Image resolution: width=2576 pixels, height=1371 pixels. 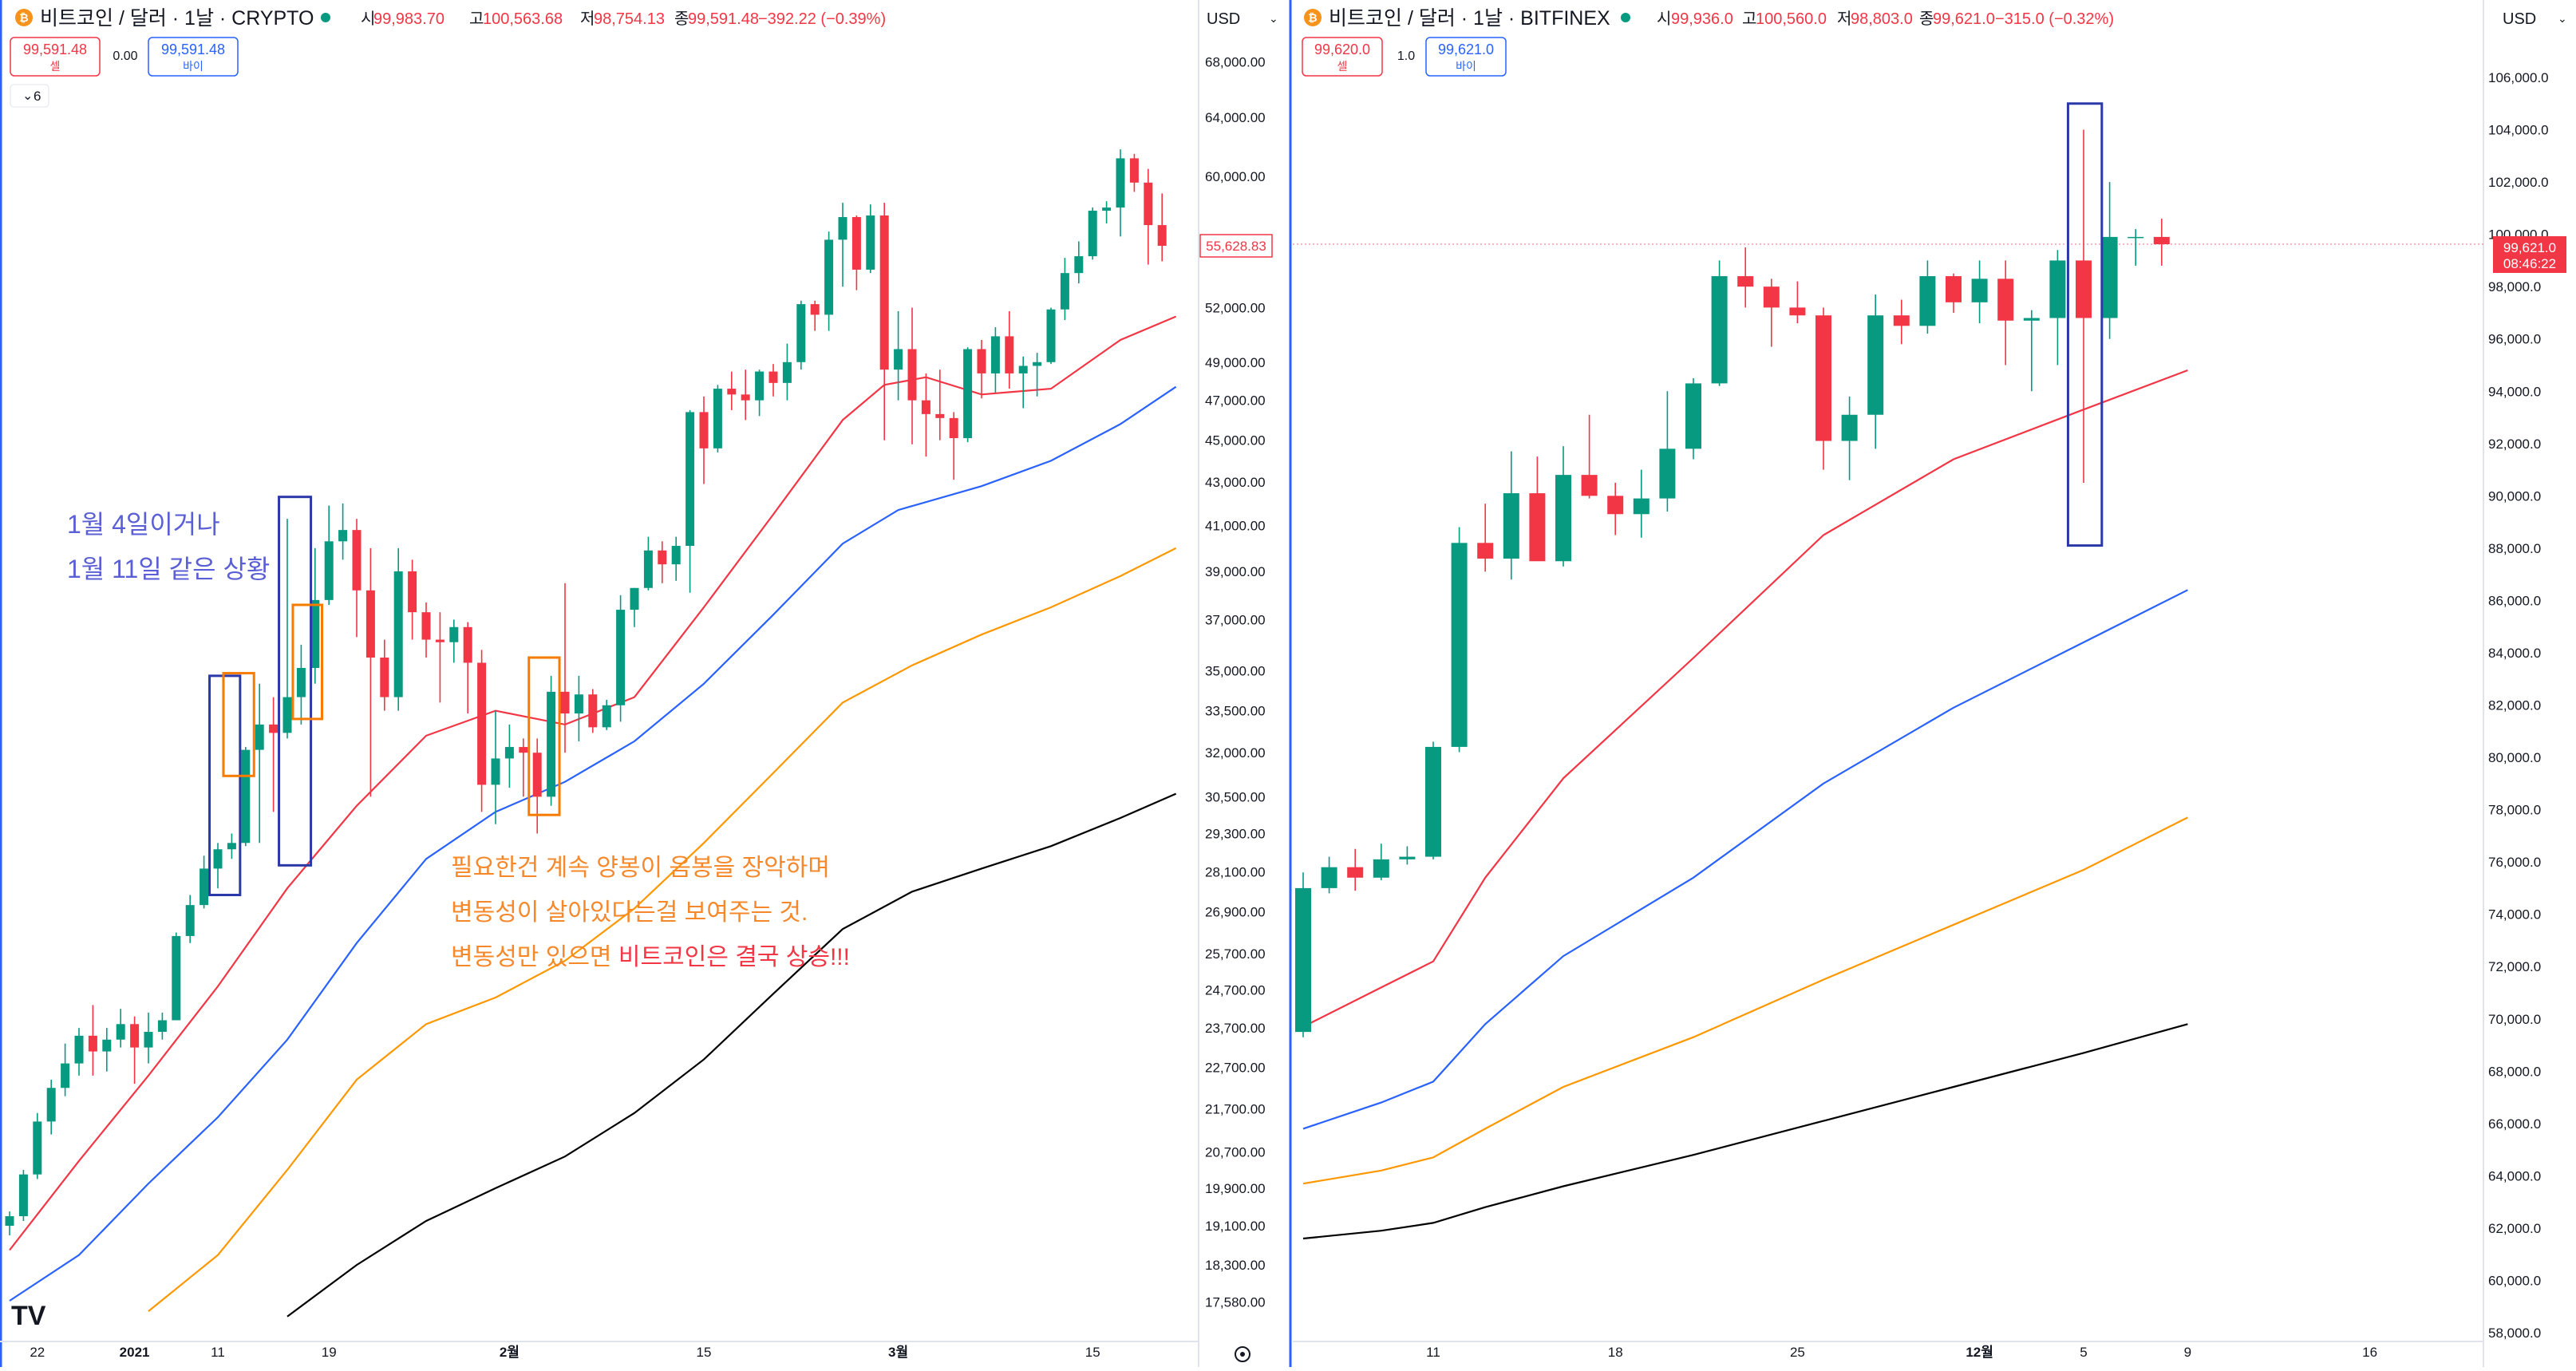 What do you see at coordinates (1235, 309) in the screenshot?
I see `left-y-tick-label: 52,000.00` at bounding box center [1235, 309].